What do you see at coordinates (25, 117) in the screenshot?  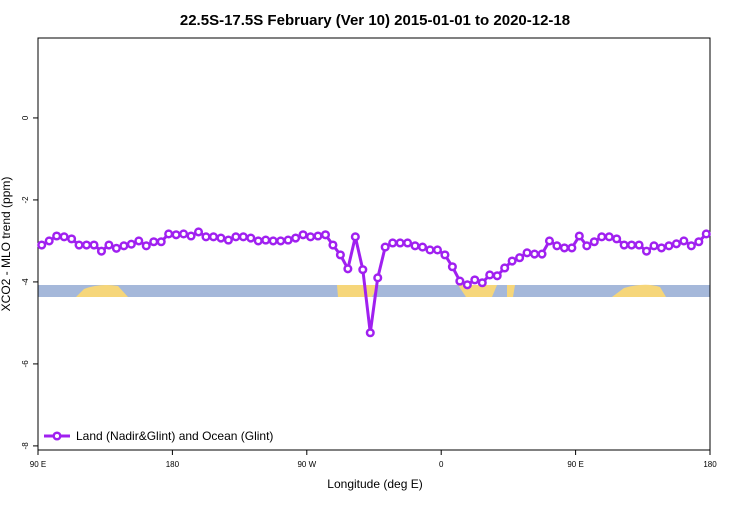 I see `y-tick-label: 0` at bounding box center [25, 117].